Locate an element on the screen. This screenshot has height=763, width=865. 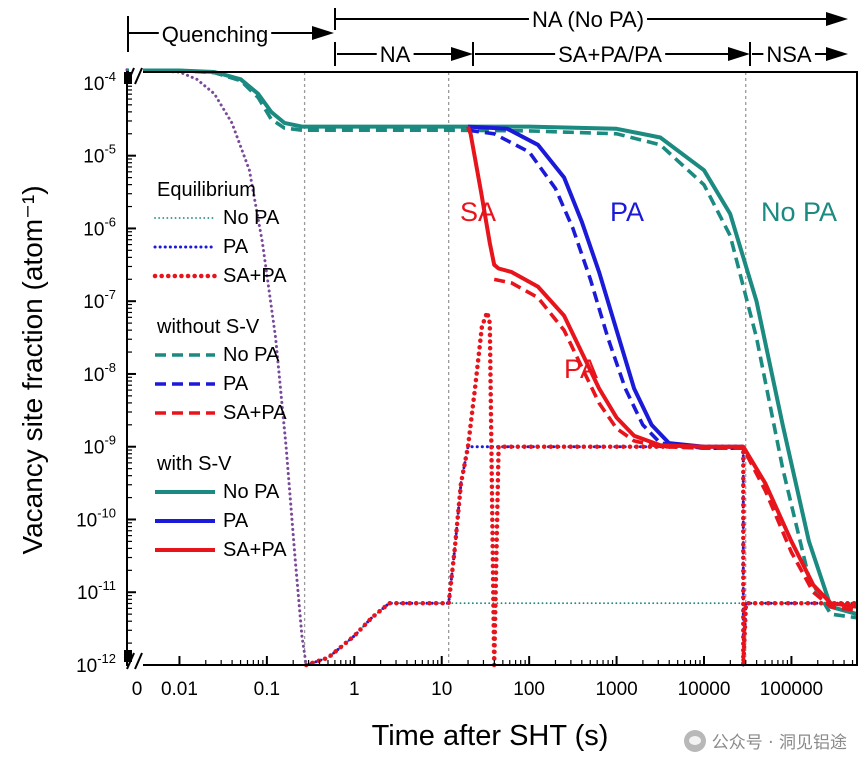
legend-label-without-s-v-sa-pa: SA+PA is located at coordinates (255, 413).